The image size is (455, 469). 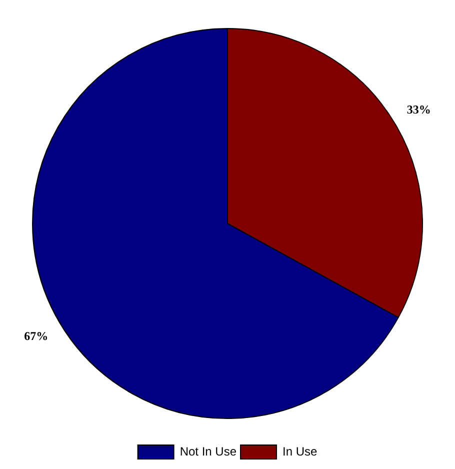 I want to click on data-label: 67%, so click(x=36, y=335).